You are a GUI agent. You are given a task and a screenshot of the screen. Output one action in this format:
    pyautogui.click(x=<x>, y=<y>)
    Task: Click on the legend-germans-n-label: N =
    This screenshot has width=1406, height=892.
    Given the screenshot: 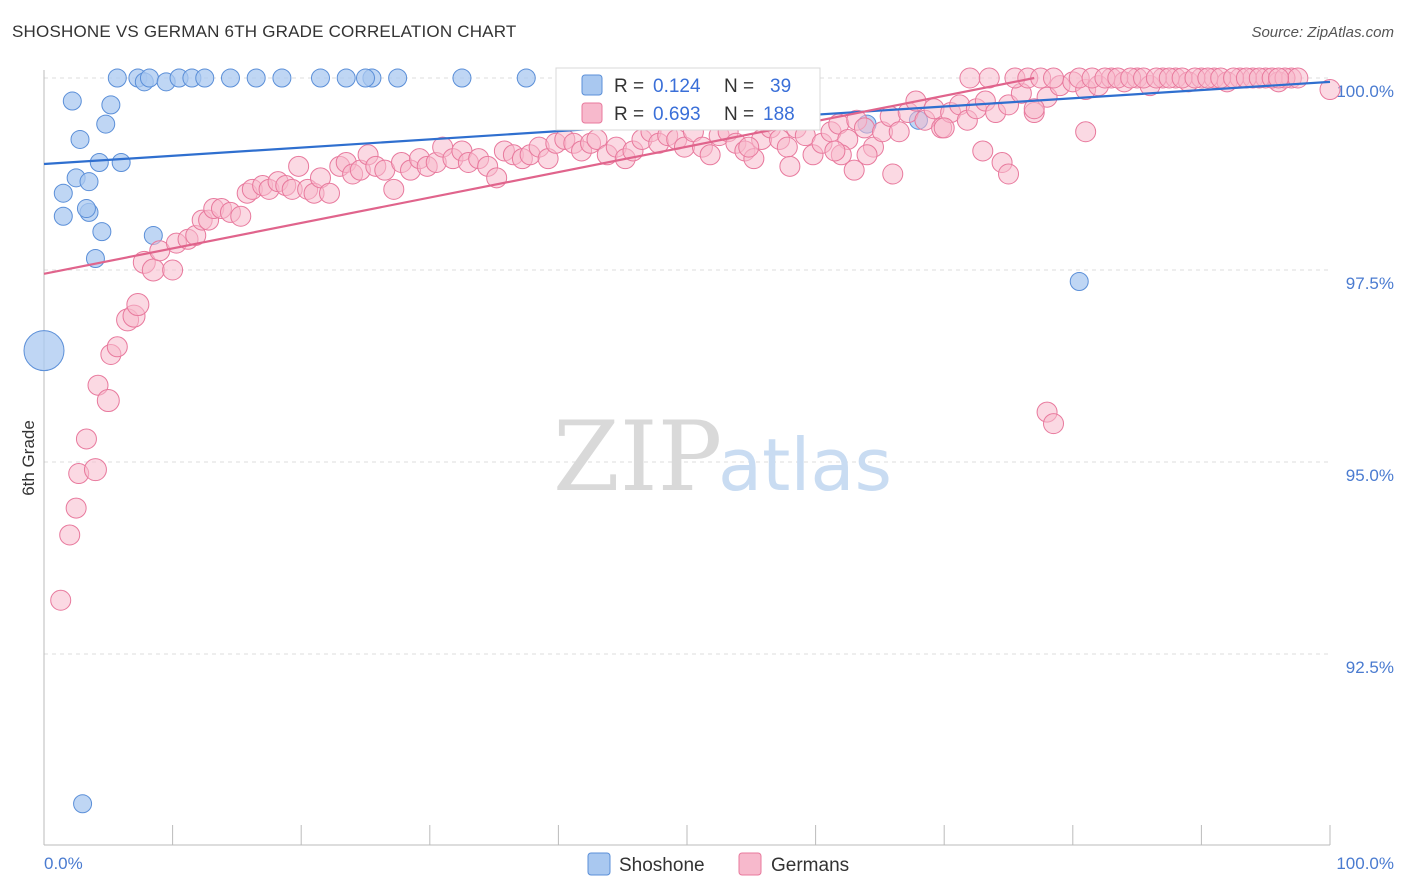 What is the action you would take?
    pyautogui.click(x=739, y=114)
    